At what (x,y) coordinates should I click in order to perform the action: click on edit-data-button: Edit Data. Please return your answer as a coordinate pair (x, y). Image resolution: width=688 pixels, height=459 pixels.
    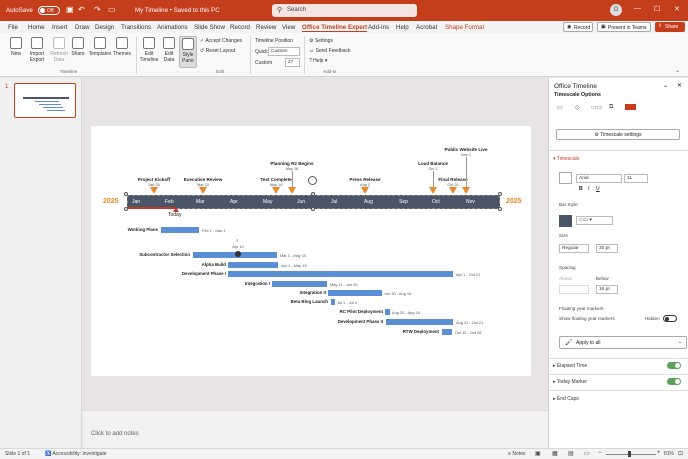
    Looking at the image, I should click on (169, 50).